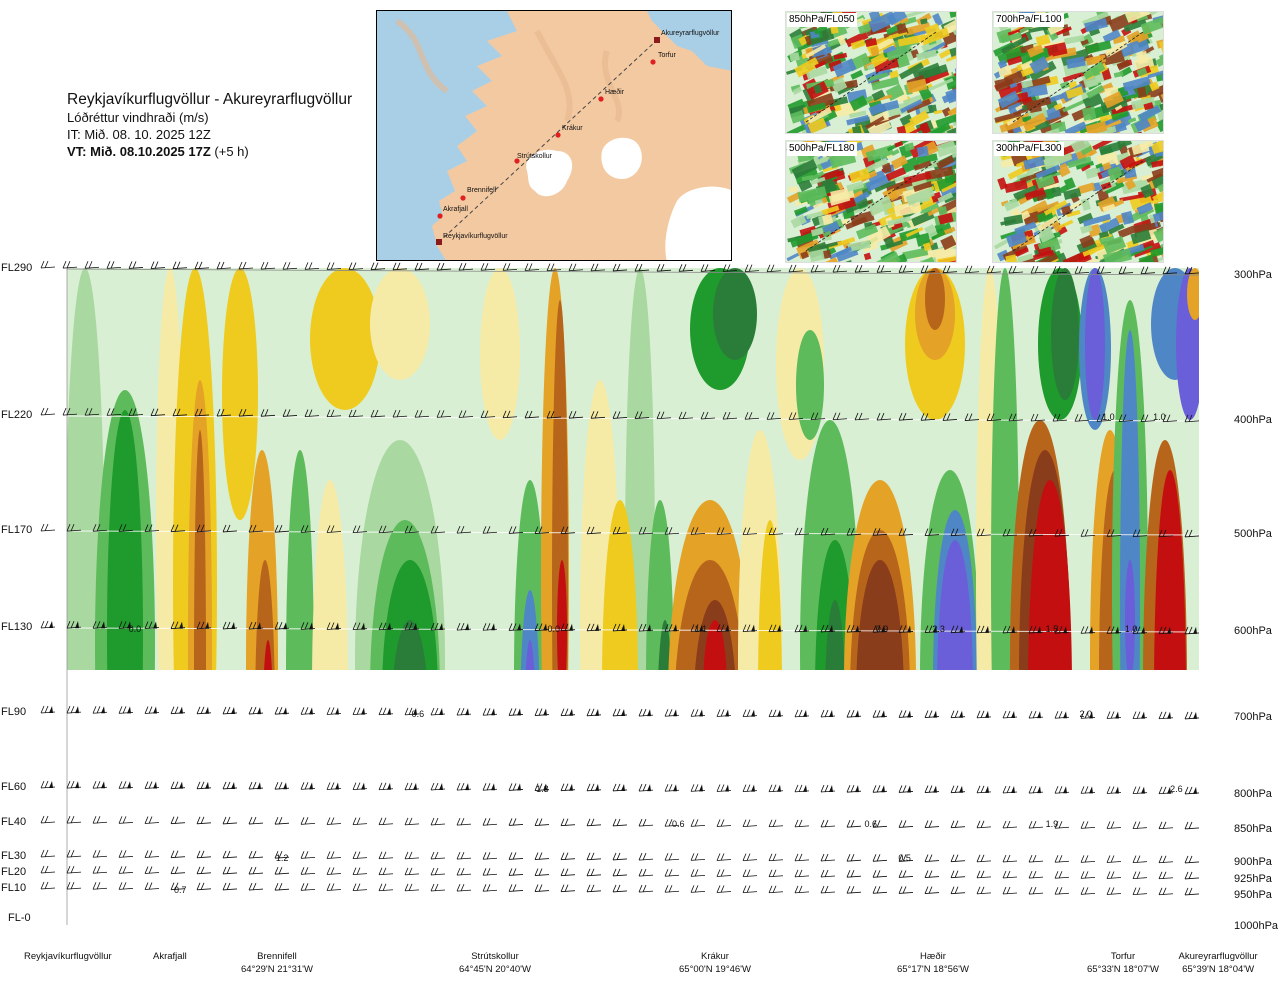 The height and width of the screenshot is (981, 1280). Describe the element at coordinates (938, 629) in the screenshot. I see `value-label-6: 2.3` at that location.